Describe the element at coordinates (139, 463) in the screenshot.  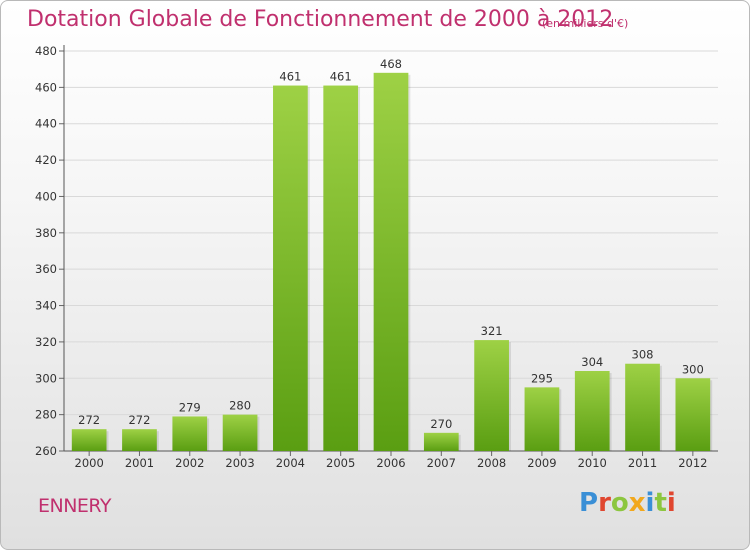
I see `x-tick-label: 2001` at that location.